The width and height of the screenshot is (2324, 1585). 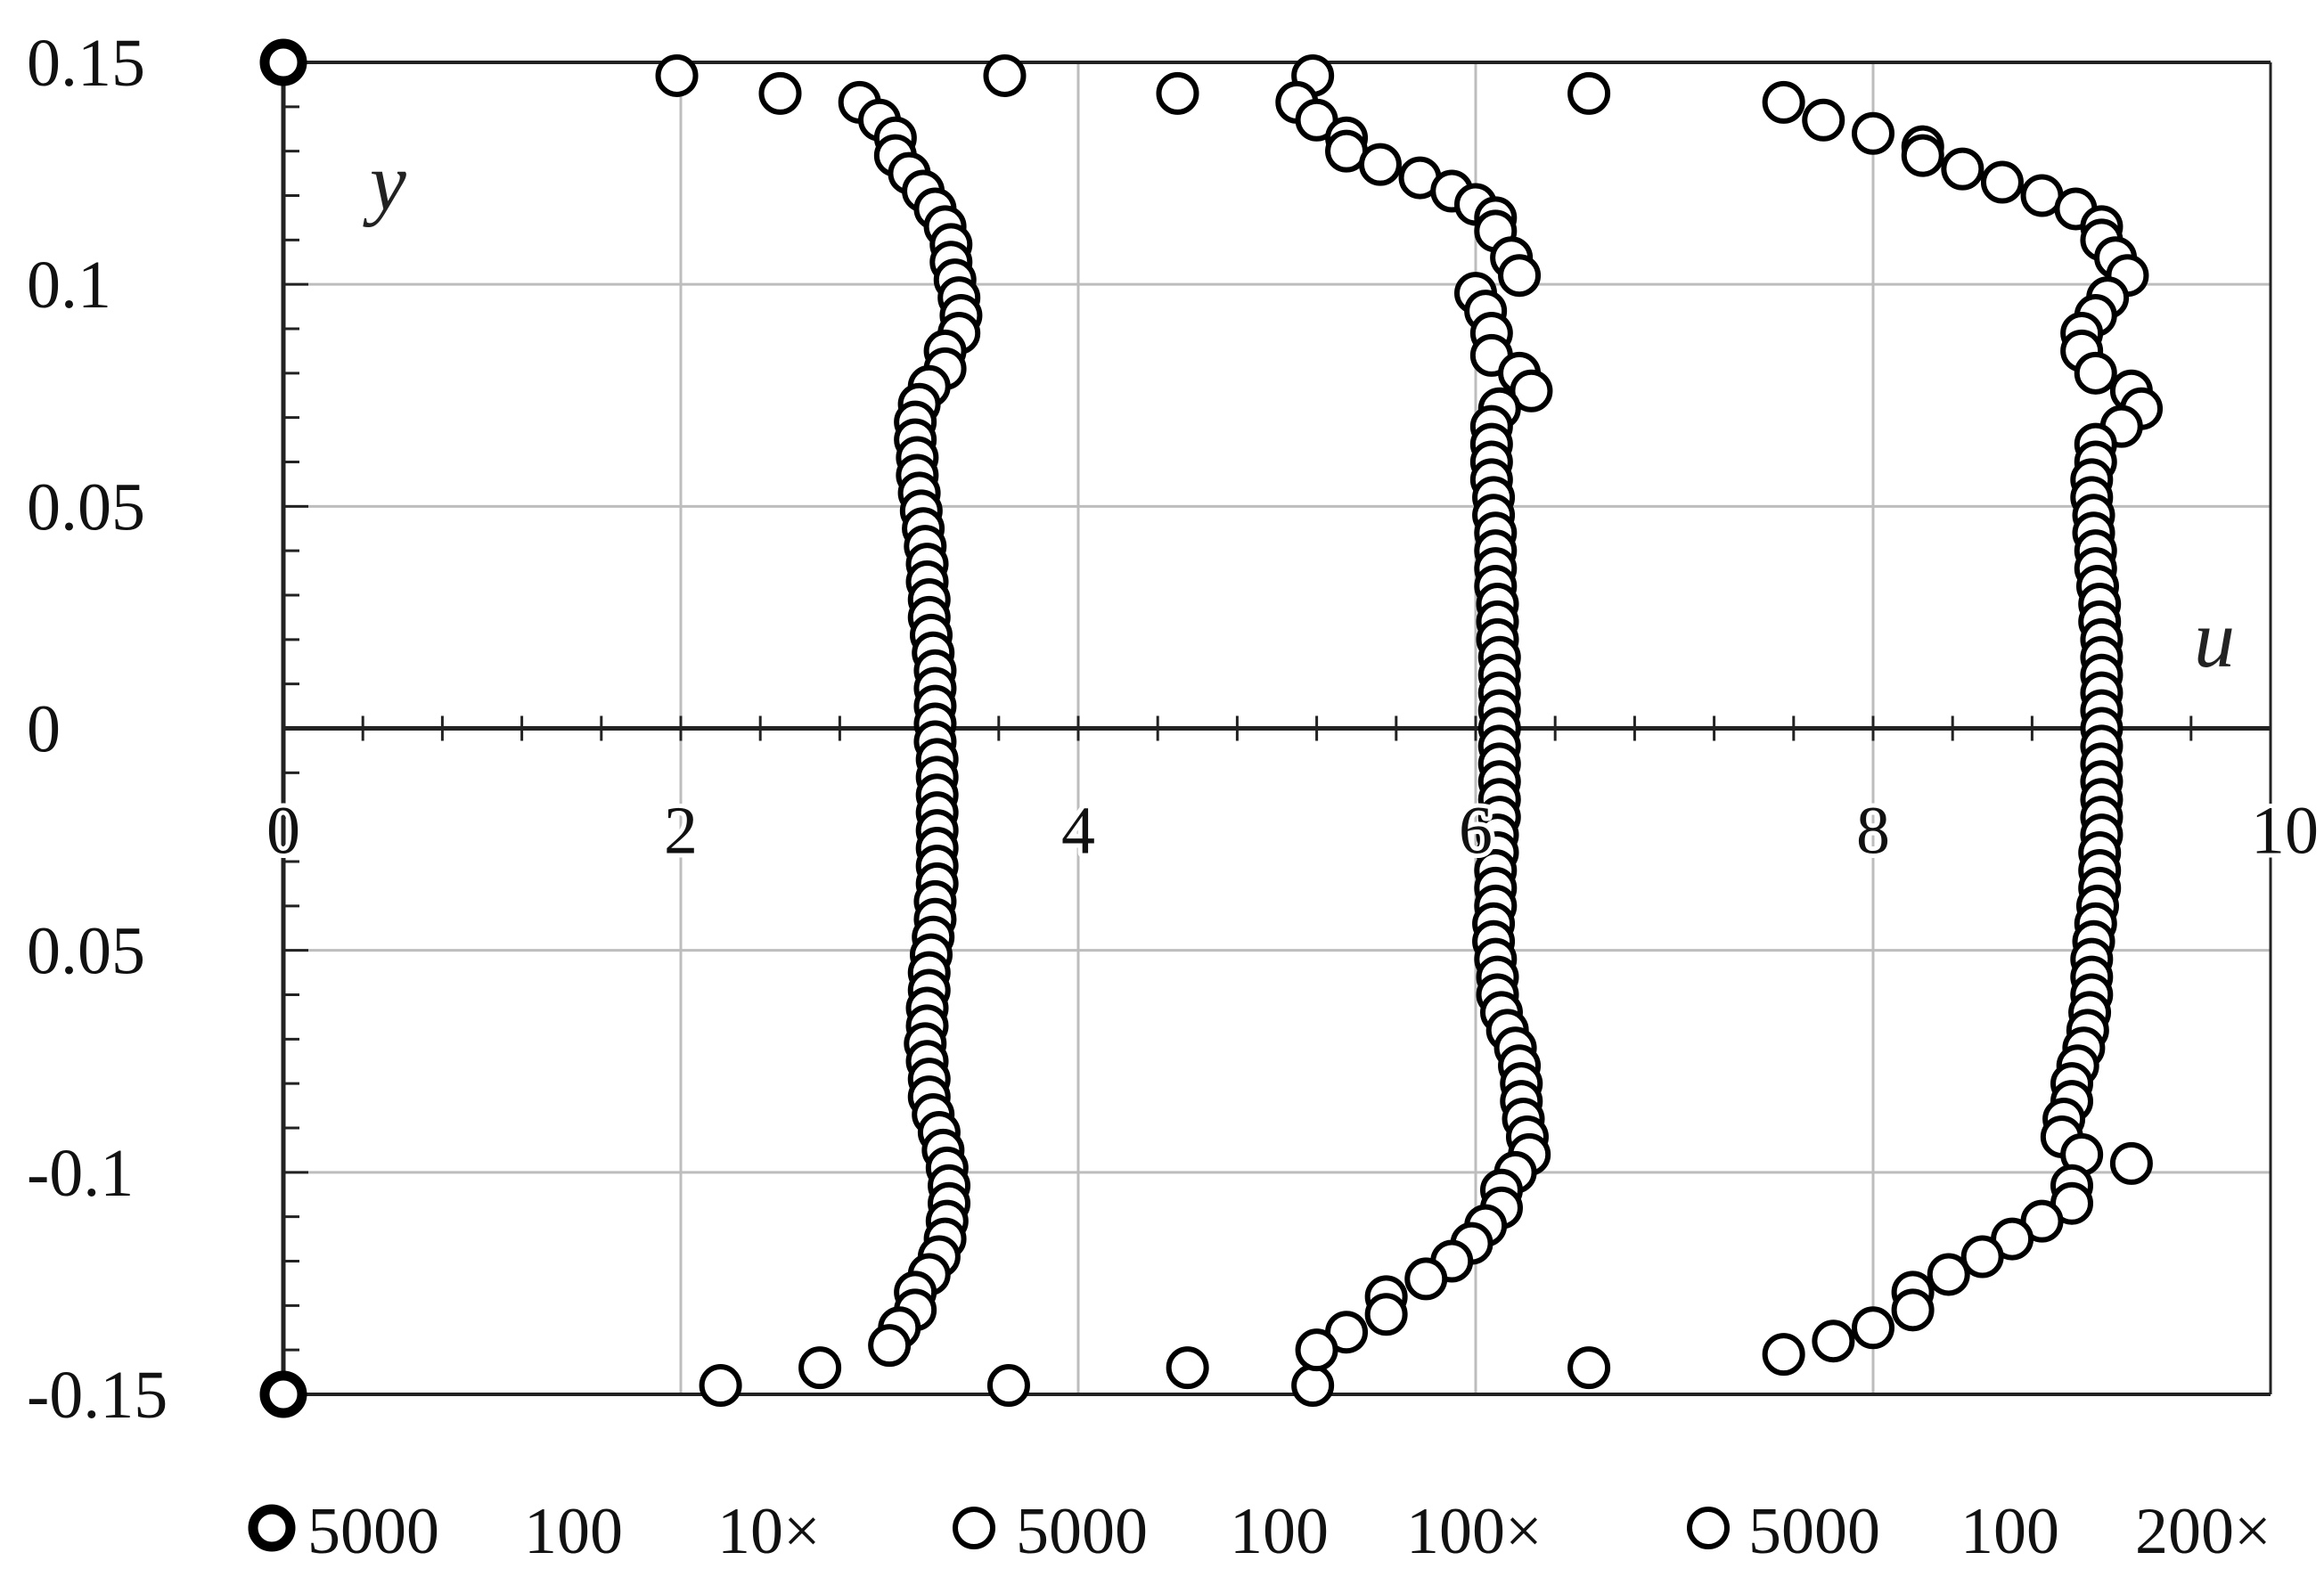 I want to click on y-tick-label-4: 0.05, so click(x=86, y=952).